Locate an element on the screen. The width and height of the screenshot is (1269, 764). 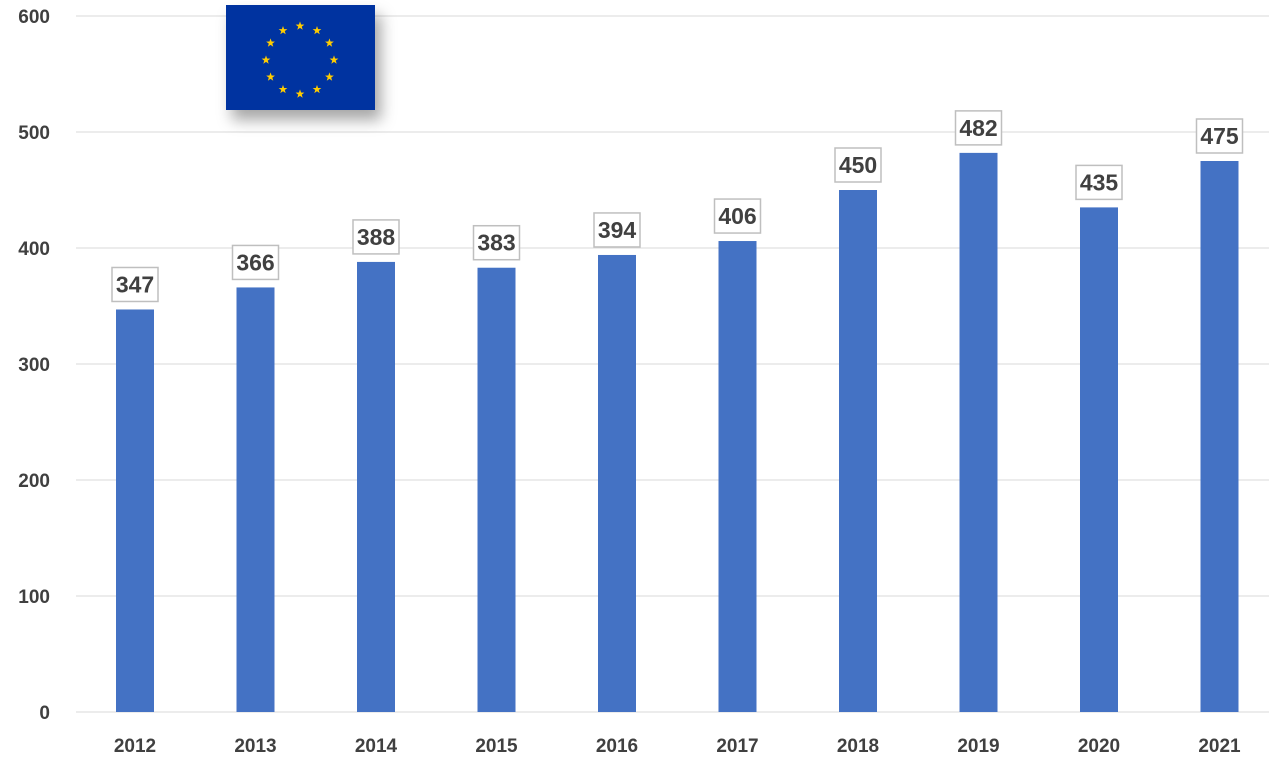
data-label: 435 is located at coordinates (1099, 182).